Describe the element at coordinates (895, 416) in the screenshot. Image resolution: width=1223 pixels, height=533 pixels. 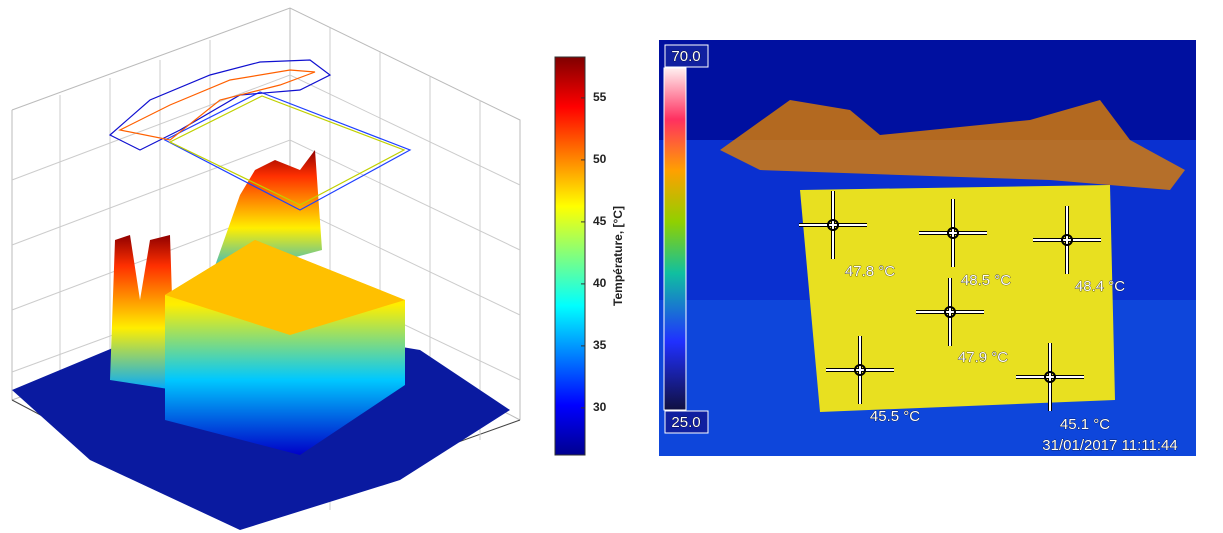
I see `spot-label: 45.5 °C` at that location.